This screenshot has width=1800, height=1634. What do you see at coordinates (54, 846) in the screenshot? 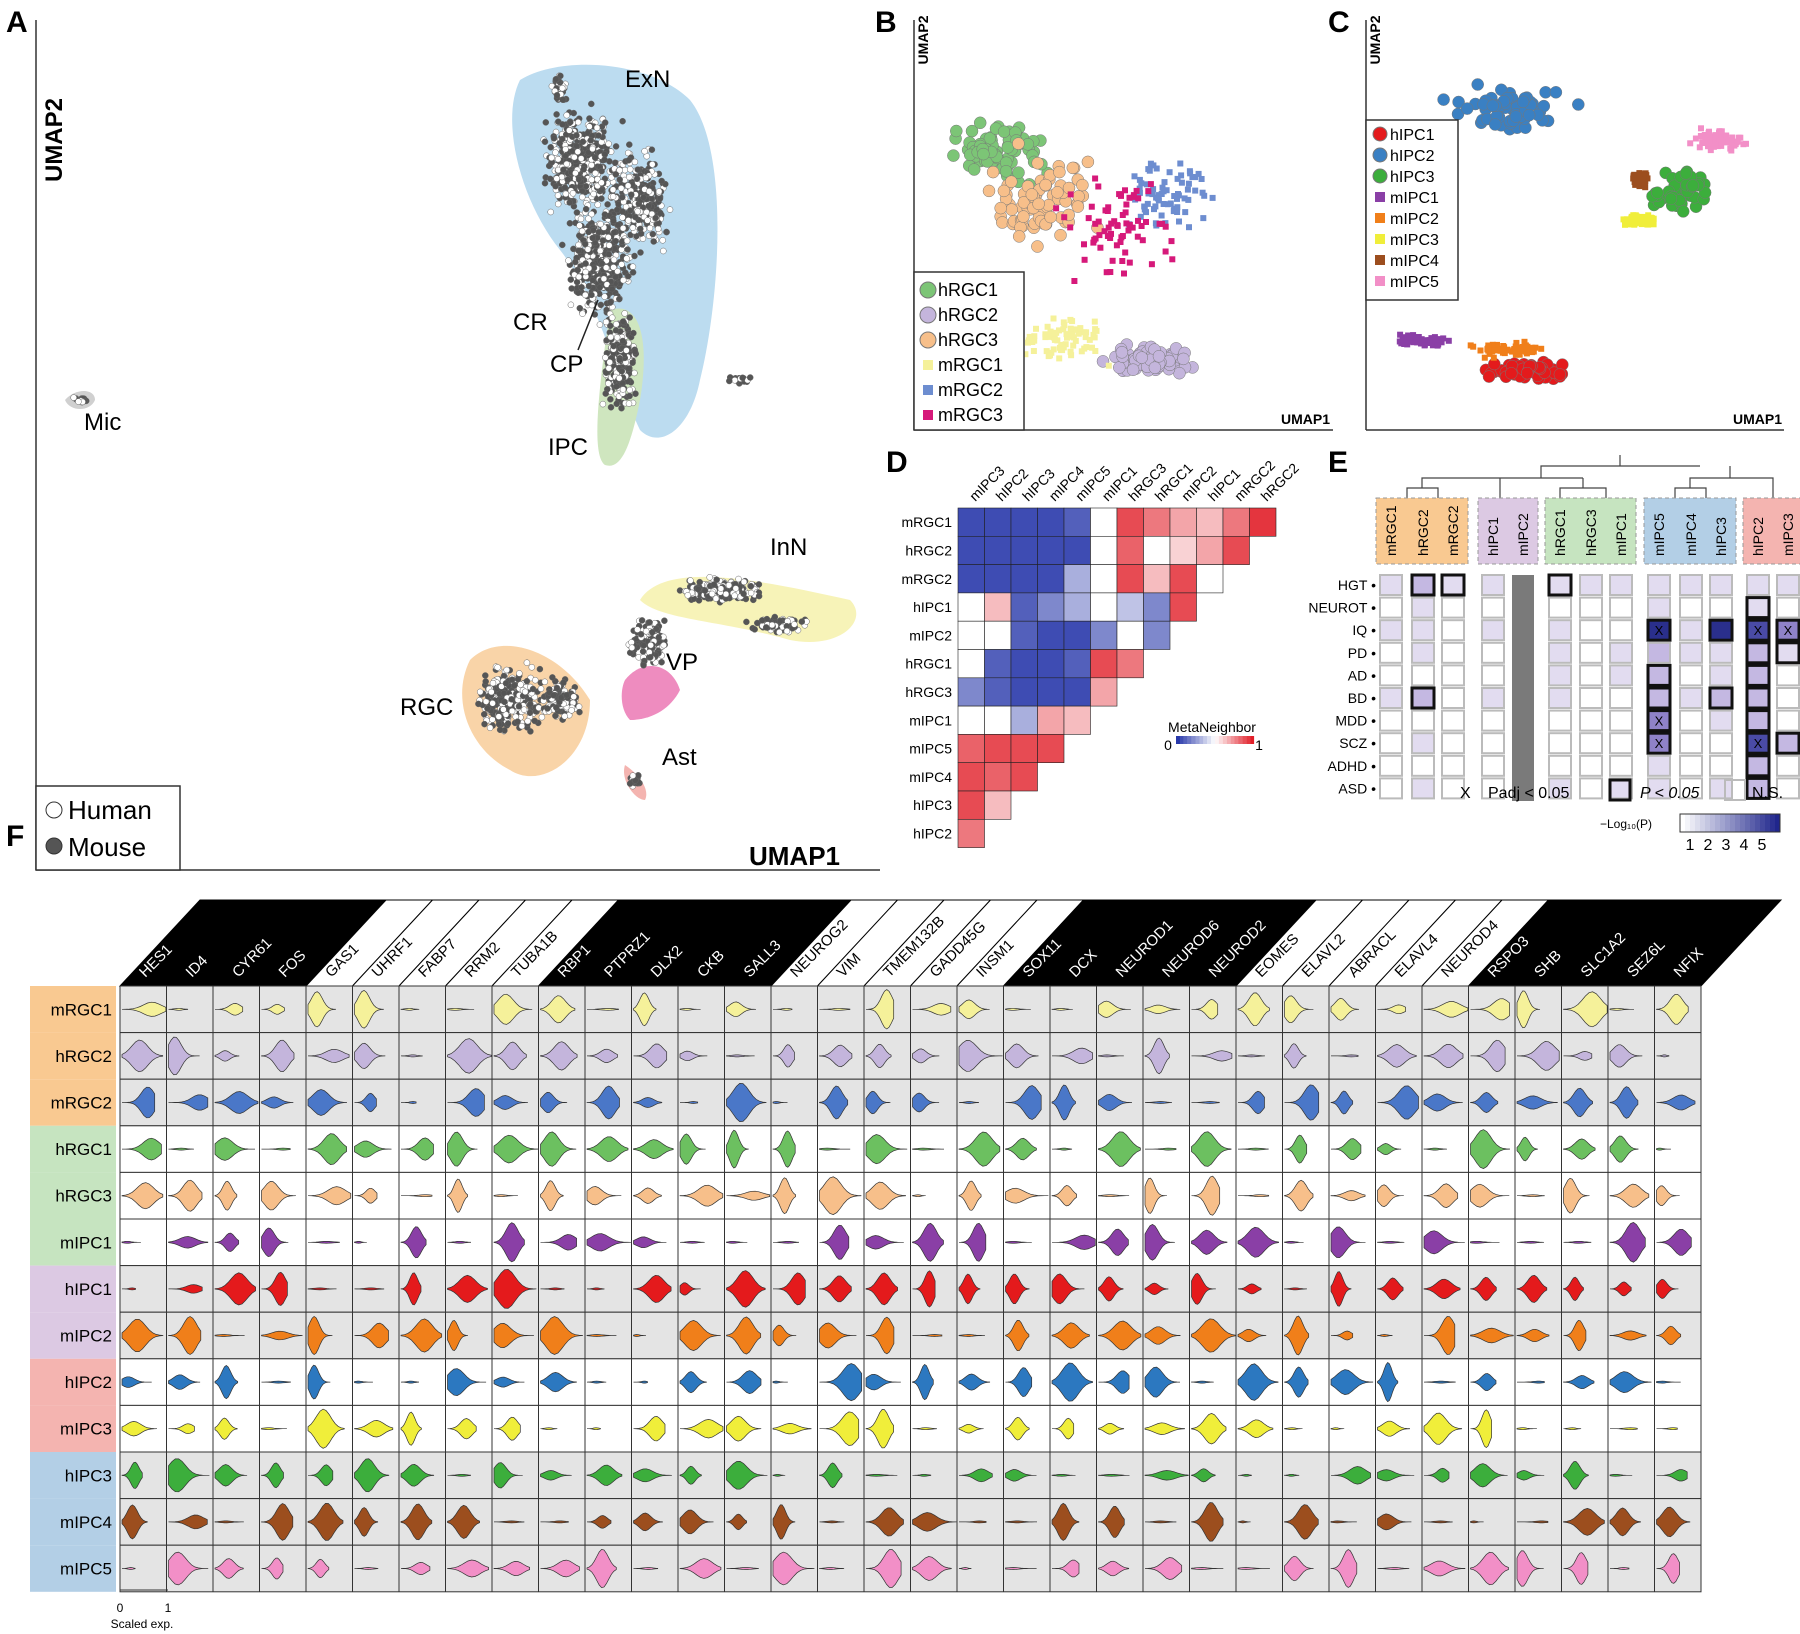
I see `legend-mouse-marker` at bounding box center [54, 846].